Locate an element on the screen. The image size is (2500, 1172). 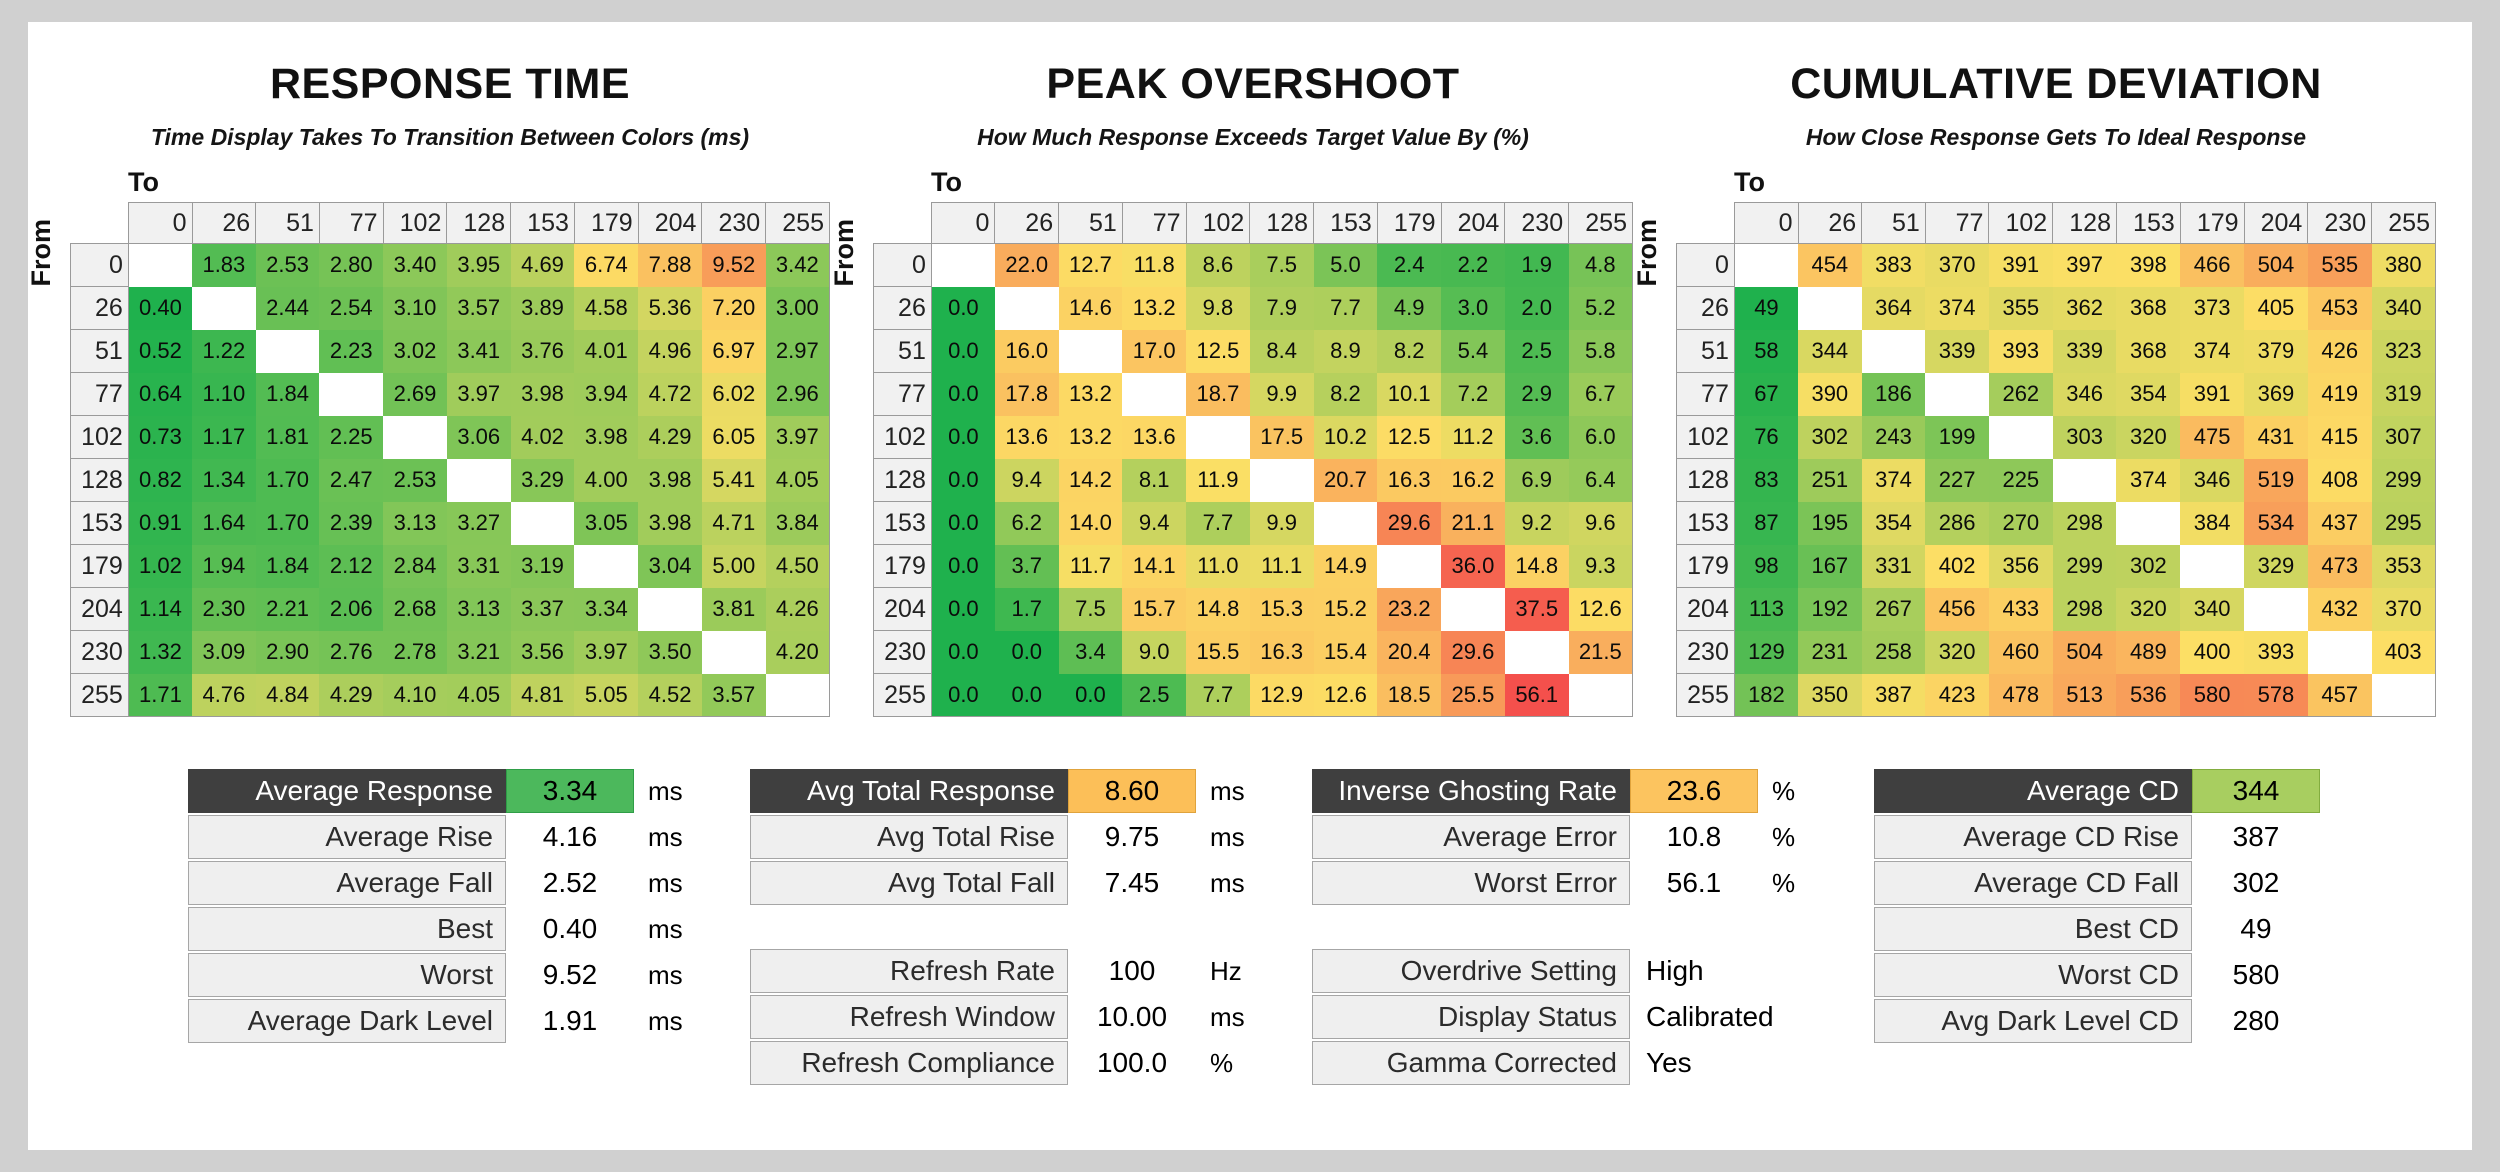
matrix-cell: 20.4 is located at coordinates (1409, 652).